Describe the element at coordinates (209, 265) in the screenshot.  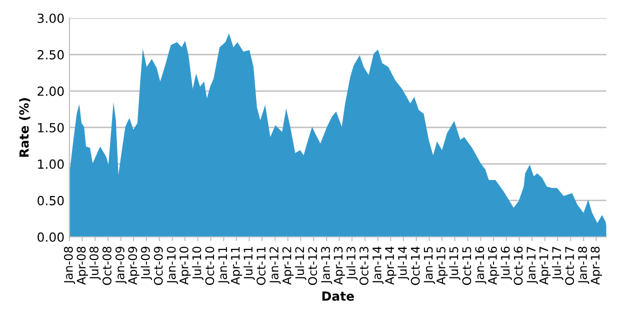
I see `x-tick-label: Oct-10` at that location.